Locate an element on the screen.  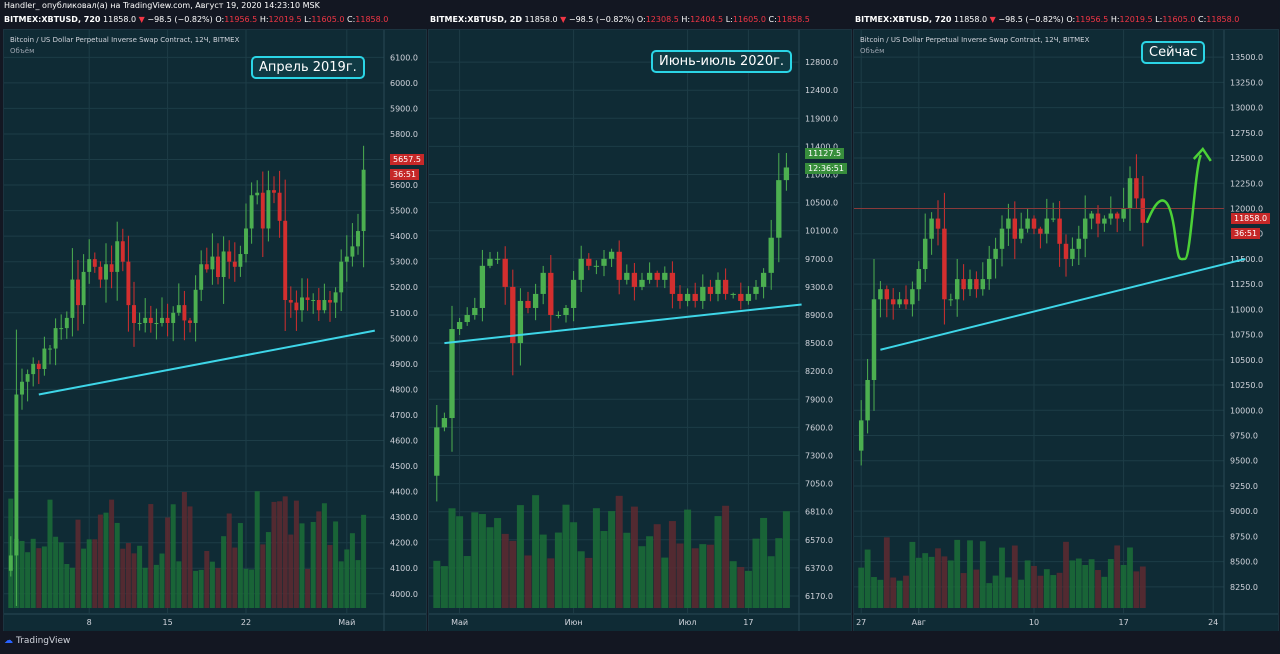
price-axis-label: 9700.0 is located at coordinates (819, 259).